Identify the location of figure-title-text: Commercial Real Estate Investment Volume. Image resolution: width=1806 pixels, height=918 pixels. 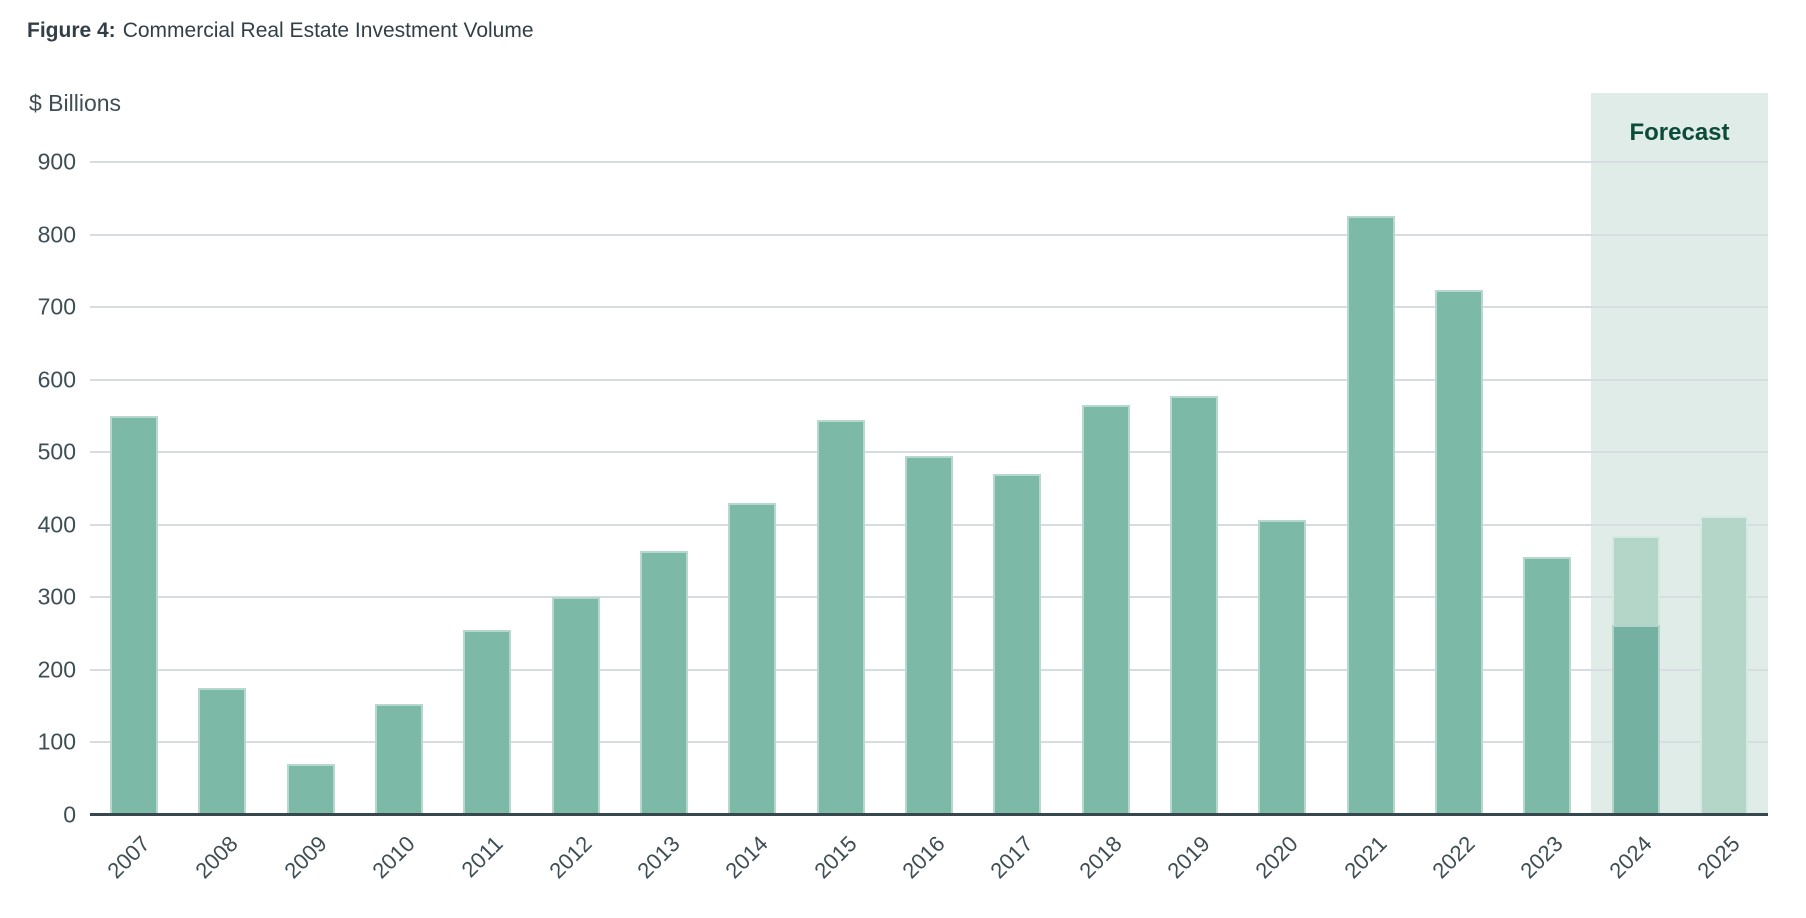
(328, 30).